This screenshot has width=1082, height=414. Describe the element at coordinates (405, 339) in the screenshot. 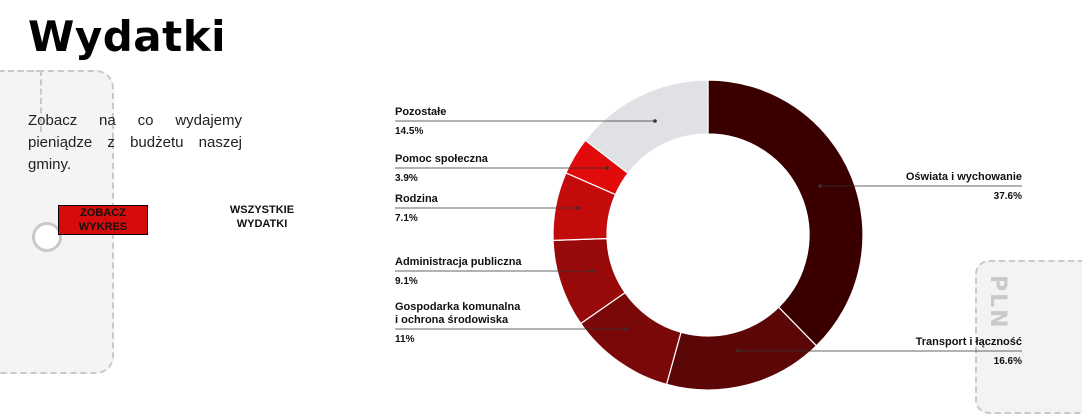

I see `slice-value-label: 11%` at that location.